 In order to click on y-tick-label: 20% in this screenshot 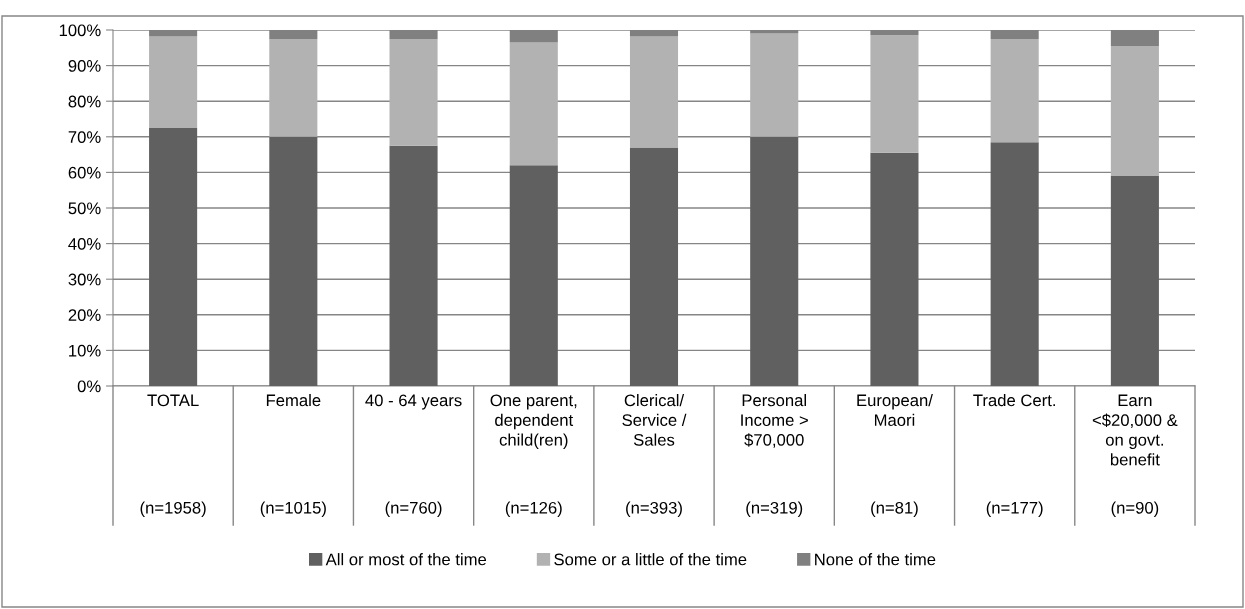, I will do `click(84, 315)`.